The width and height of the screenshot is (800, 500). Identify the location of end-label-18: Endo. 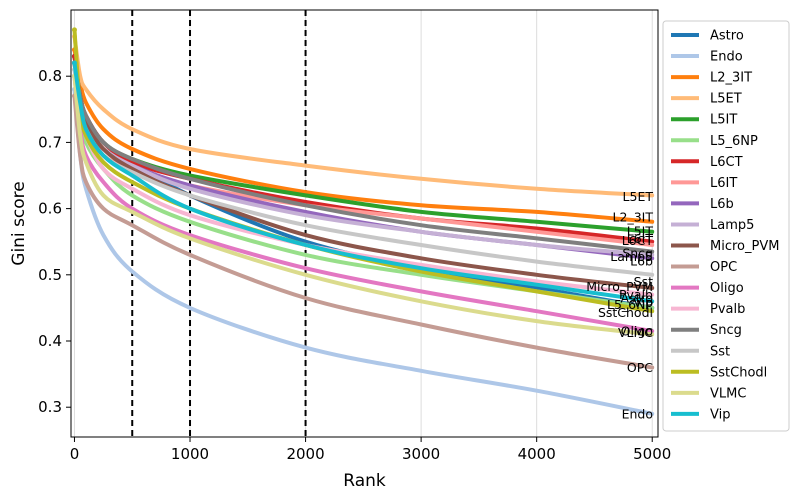
(637, 413).